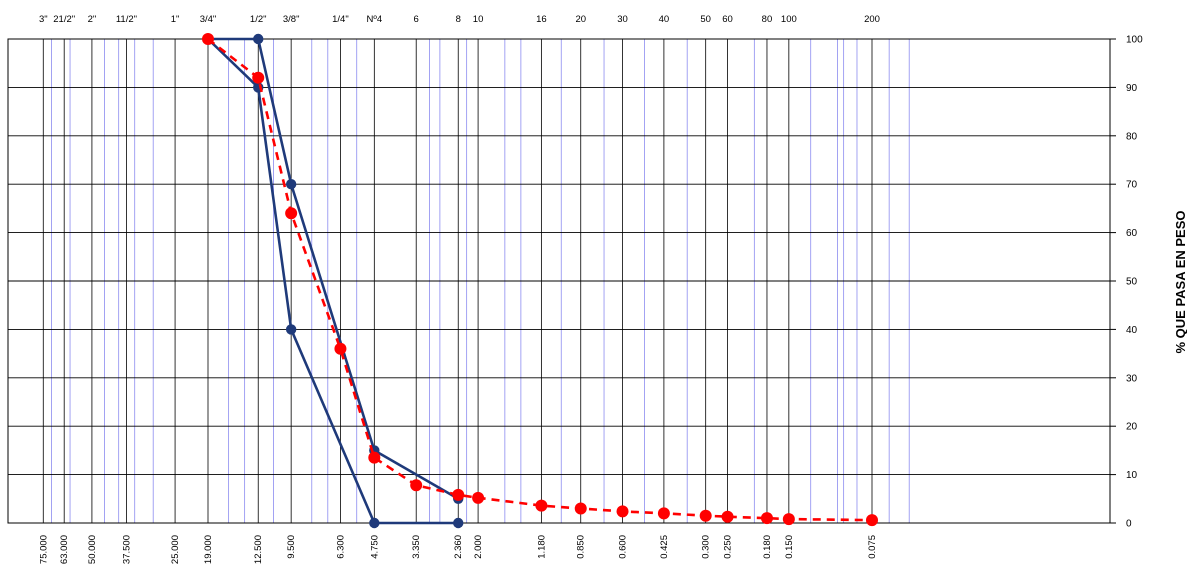 The height and width of the screenshot is (581, 1187). What do you see at coordinates (478, 547) in the screenshot?
I see `sieve-label-bottom: 2.000` at bounding box center [478, 547].